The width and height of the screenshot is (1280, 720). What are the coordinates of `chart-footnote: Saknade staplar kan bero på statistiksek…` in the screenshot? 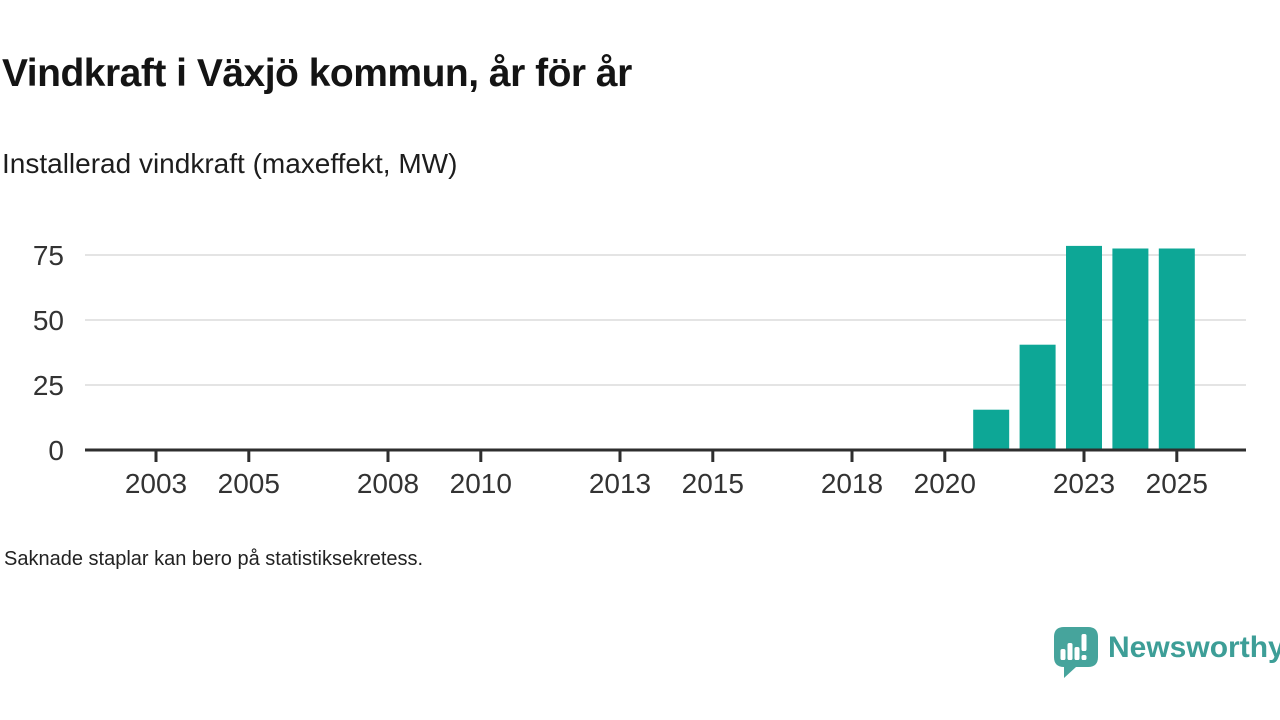 It's located at (214, 559).